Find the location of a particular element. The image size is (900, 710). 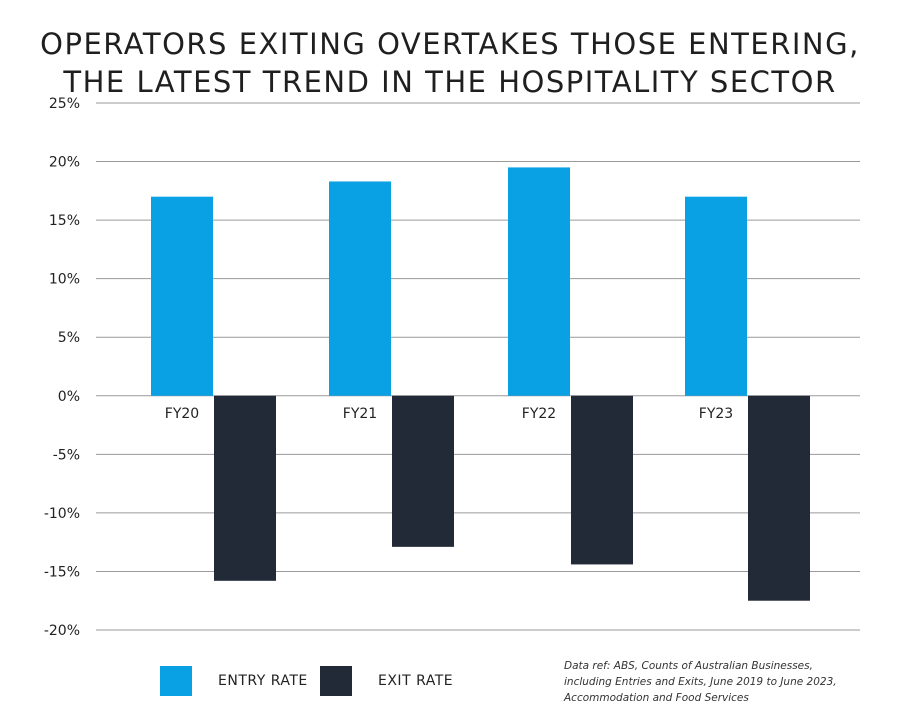

y-tick-label: 5% is located at coordinates (69, 338).